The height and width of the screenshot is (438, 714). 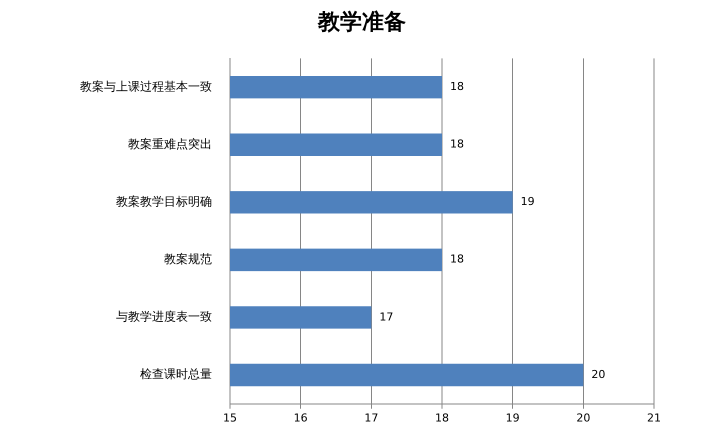 What do you see at coordinates (654, 417) in the screenshot?
I see `x-tick-label: 21` at bounding box center [654, 417].